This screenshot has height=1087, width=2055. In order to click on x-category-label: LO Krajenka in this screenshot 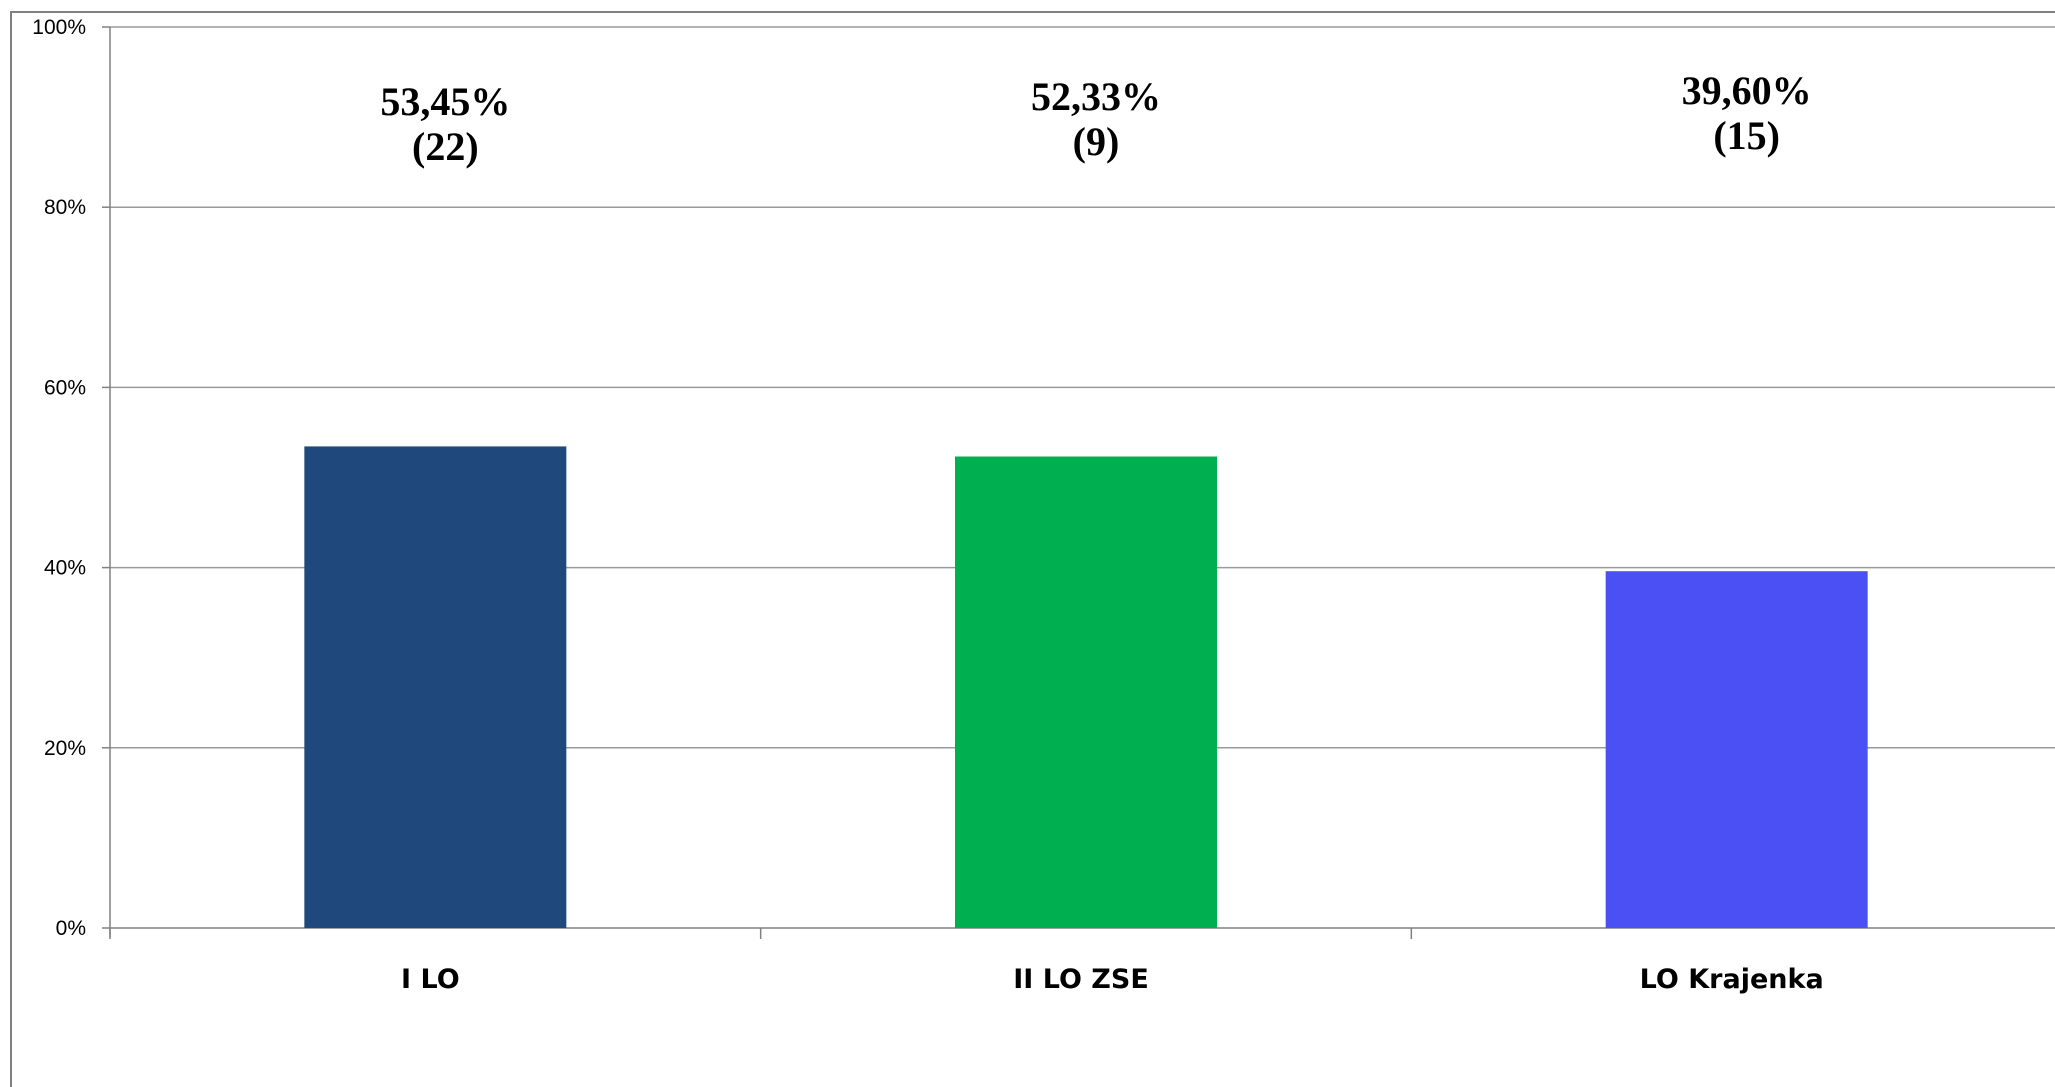, I will do `click(1732, 979)`.